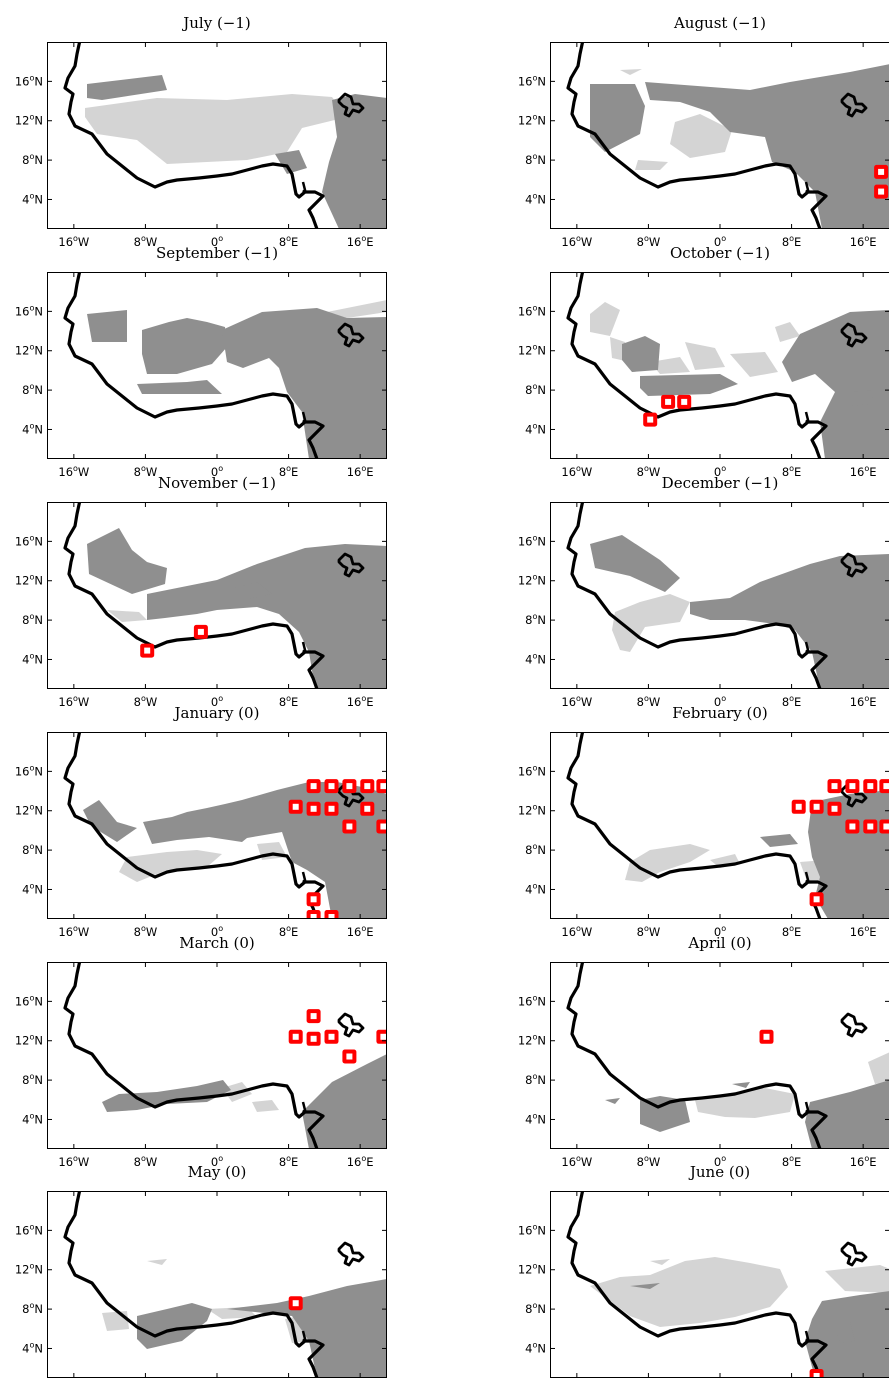 The height and width of the screenshot is (1380, 889). I want to click on panel-title: February (0), so click(720, 713).